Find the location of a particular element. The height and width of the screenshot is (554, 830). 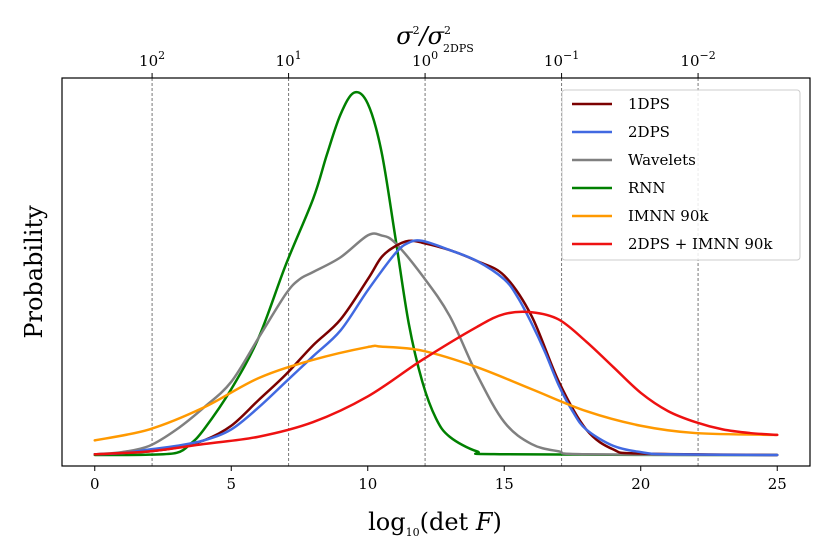

x-axis-label: log10(det F) is located at coordinates (435, 523).